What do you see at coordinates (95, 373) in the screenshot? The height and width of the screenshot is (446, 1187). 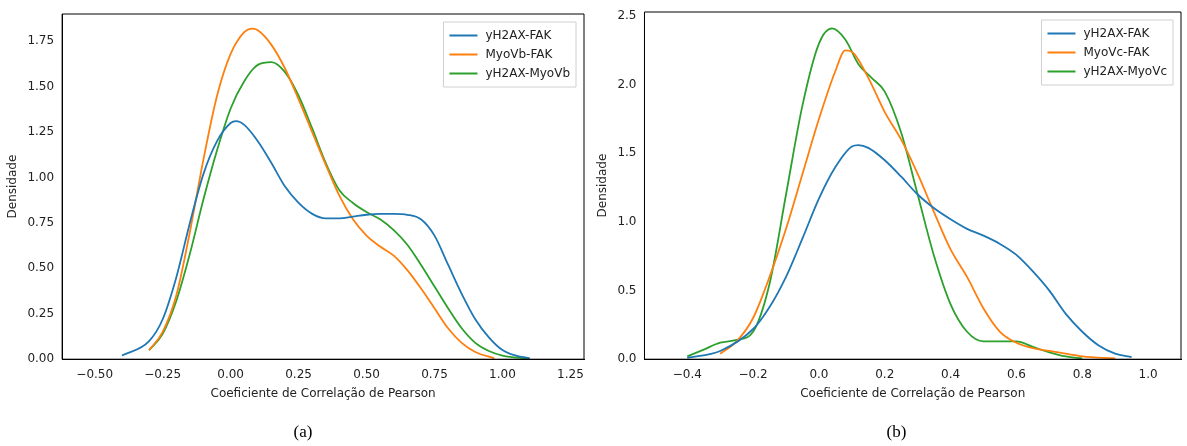 I see `x-tick-label: −0.50` at bounding box center [95, 373].